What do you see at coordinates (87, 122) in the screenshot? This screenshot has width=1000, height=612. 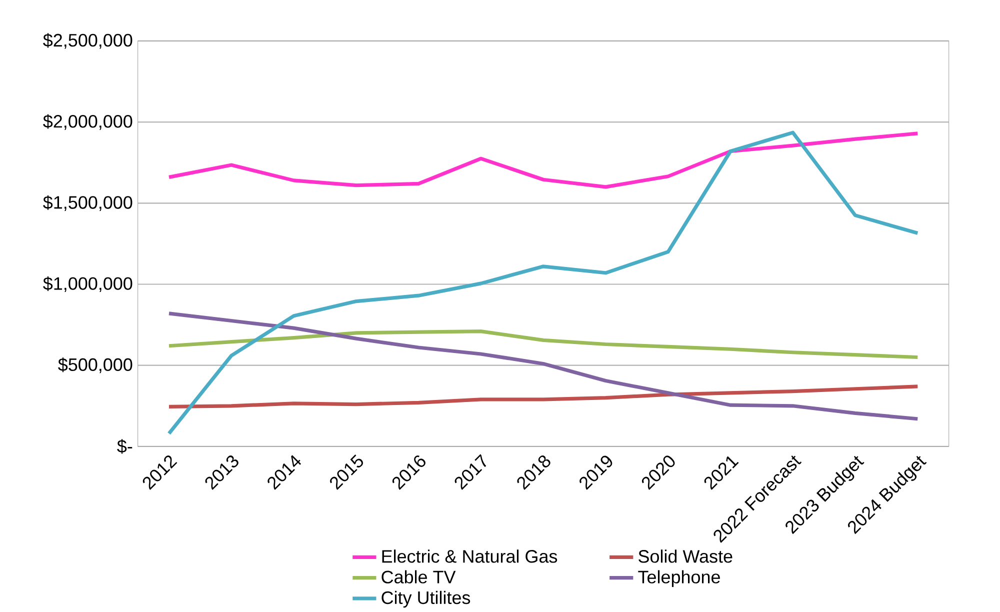 I see `y-tick-label: $2,000,000` at bounding box center [87, 122].